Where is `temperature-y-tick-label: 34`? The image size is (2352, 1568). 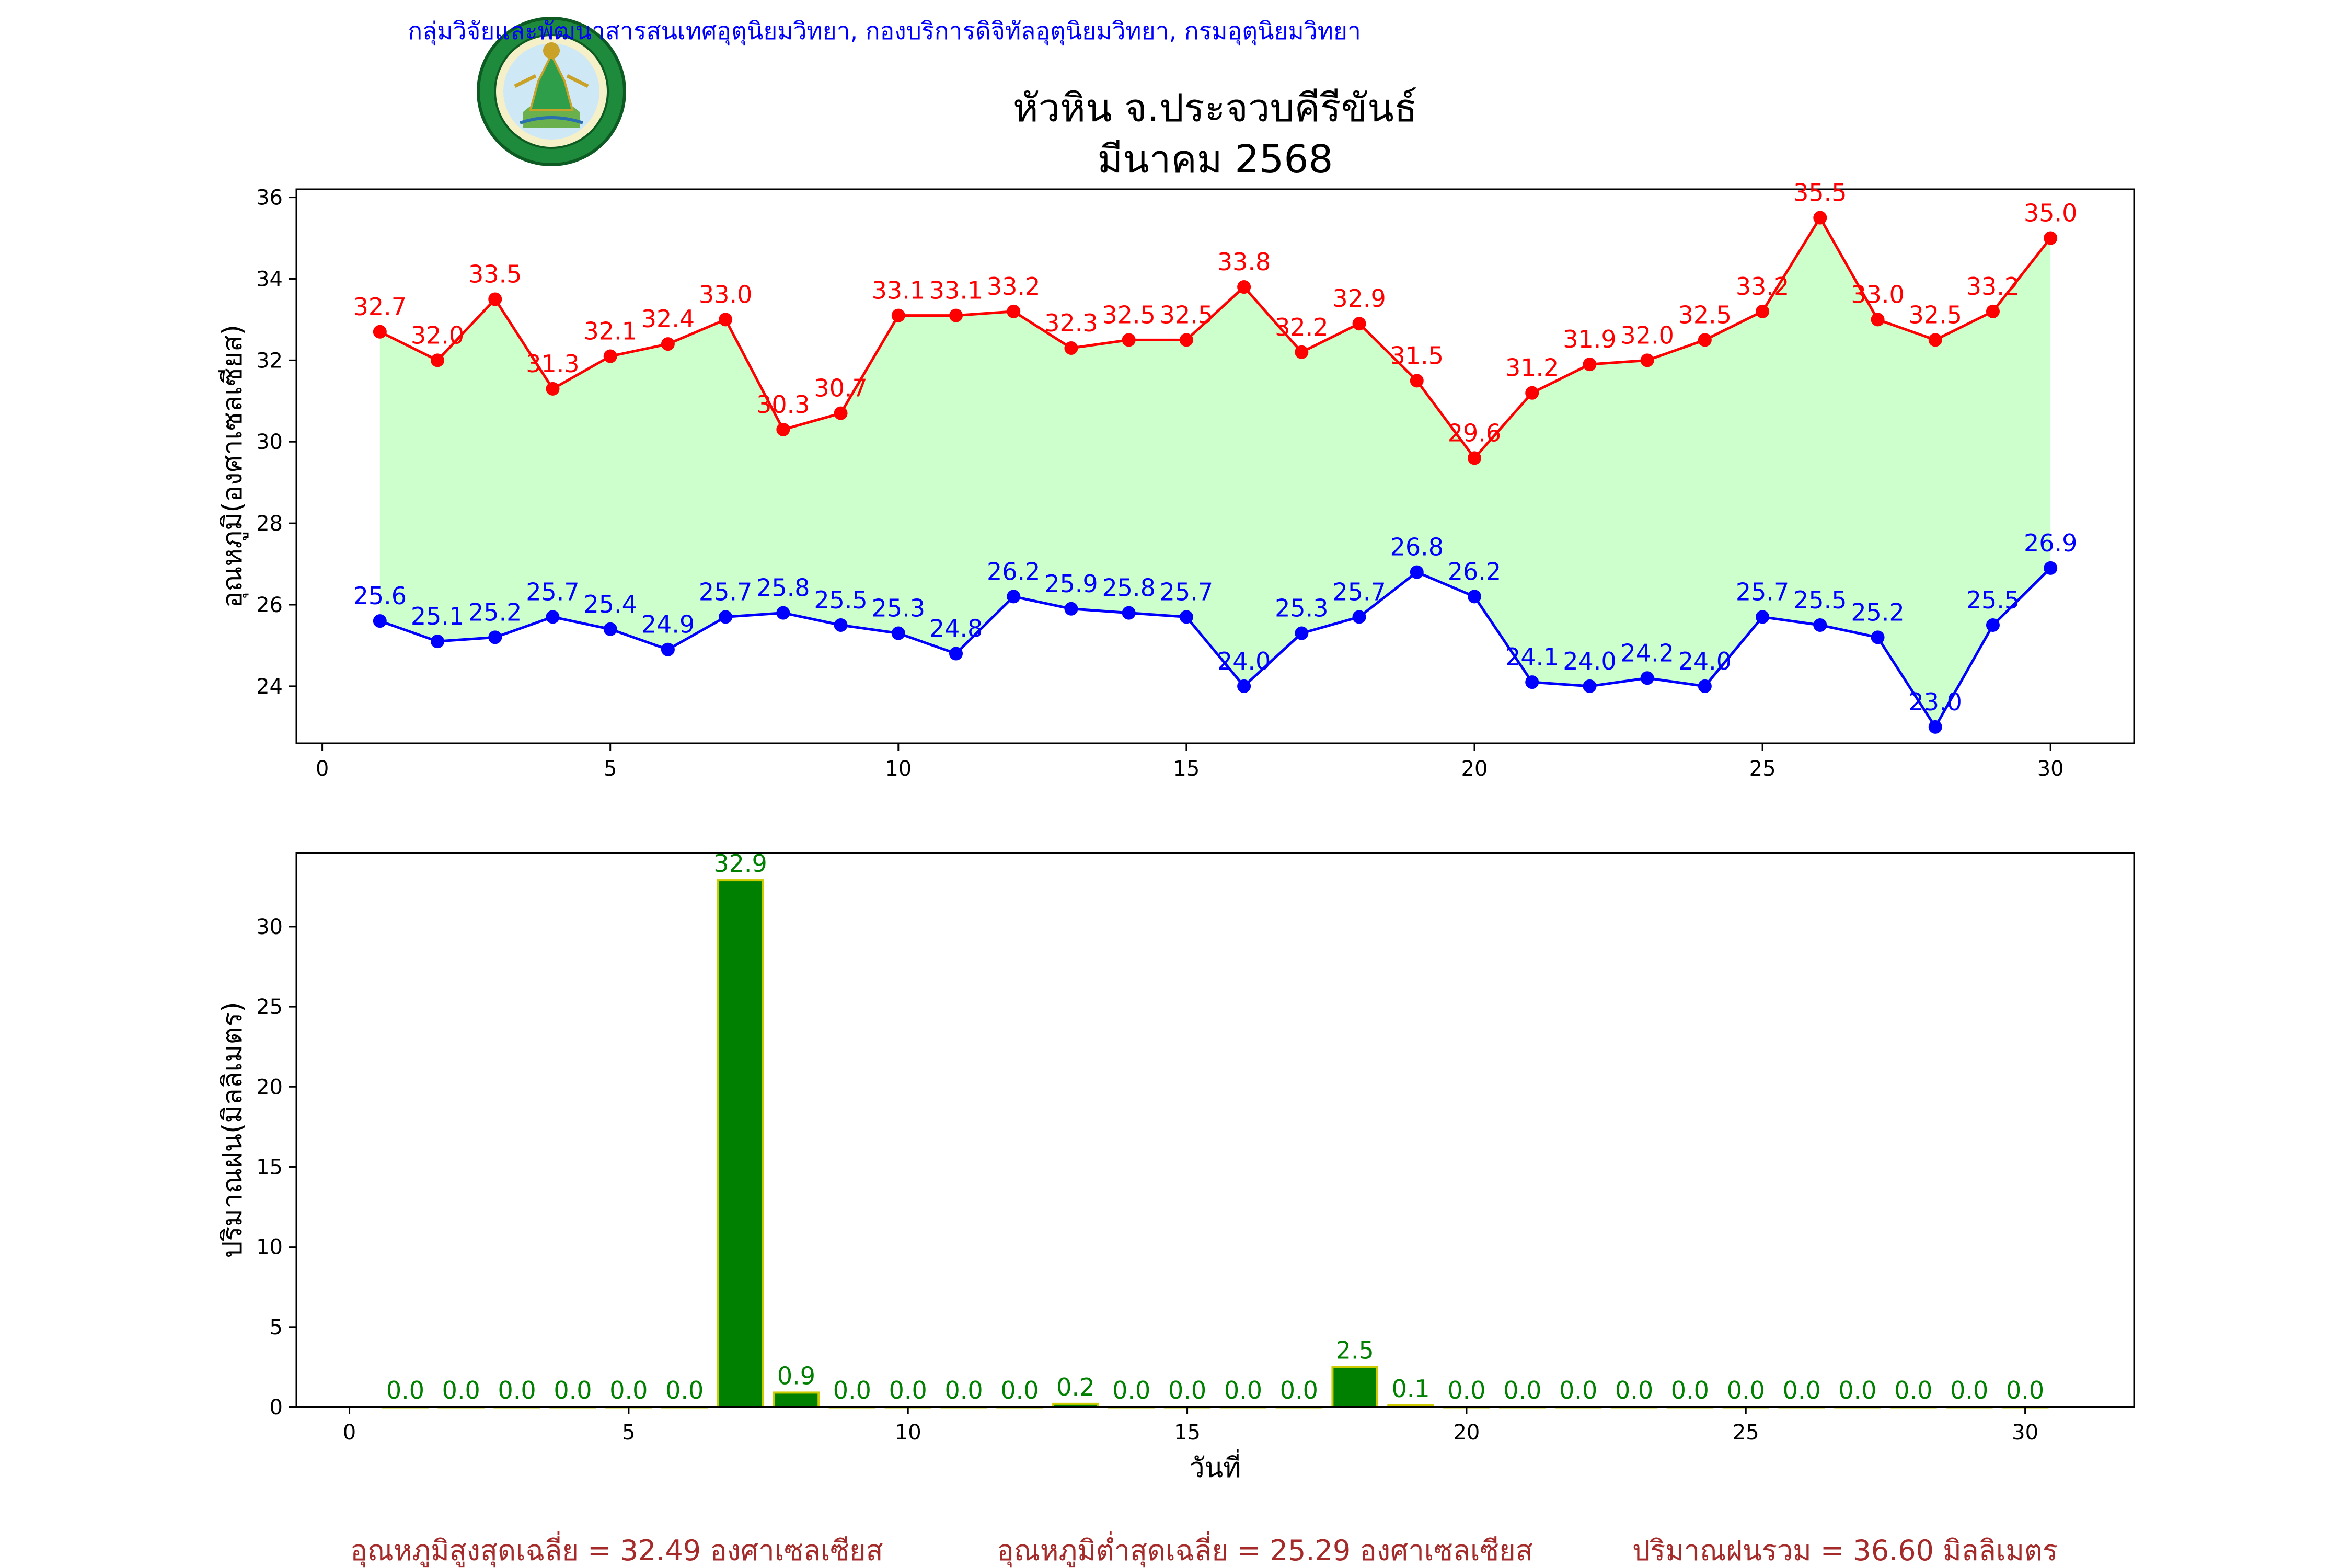
temperature-y-tick-label: 34 is located at coordinates (269, 279).